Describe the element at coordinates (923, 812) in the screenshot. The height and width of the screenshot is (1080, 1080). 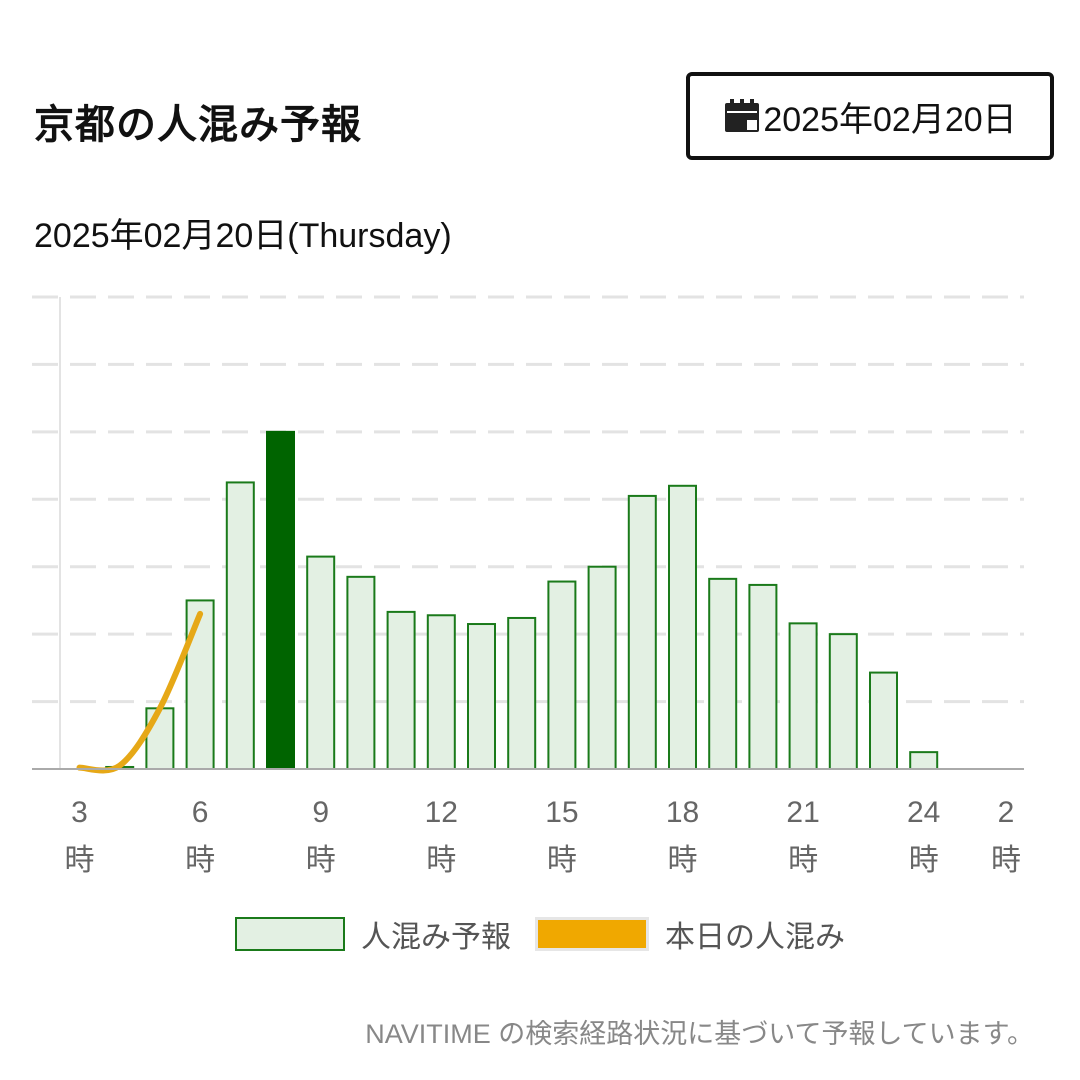
I see `x-tick-label: 24` at that location.